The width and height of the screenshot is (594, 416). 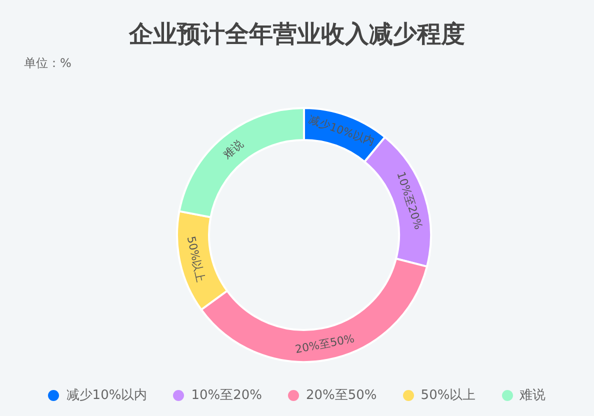 I want to click on slice-label: 20%至50%, so click(x=325, y=344).